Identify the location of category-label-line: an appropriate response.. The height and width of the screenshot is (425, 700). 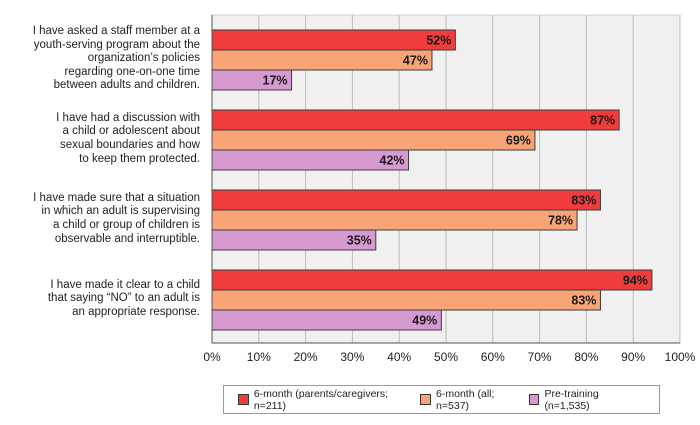
(136, 311).